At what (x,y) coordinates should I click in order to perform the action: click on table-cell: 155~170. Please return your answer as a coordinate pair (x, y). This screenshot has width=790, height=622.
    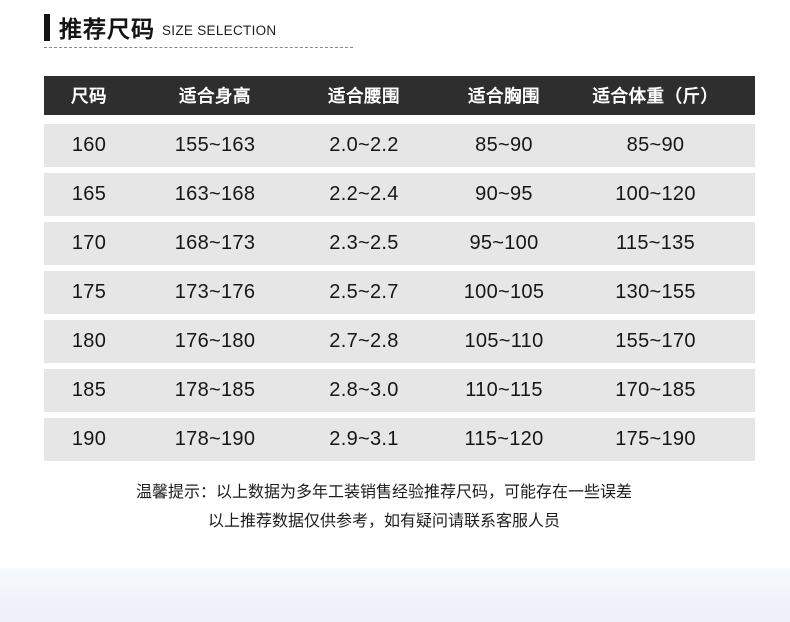
    Looking at the image, I should click on (655, 341).